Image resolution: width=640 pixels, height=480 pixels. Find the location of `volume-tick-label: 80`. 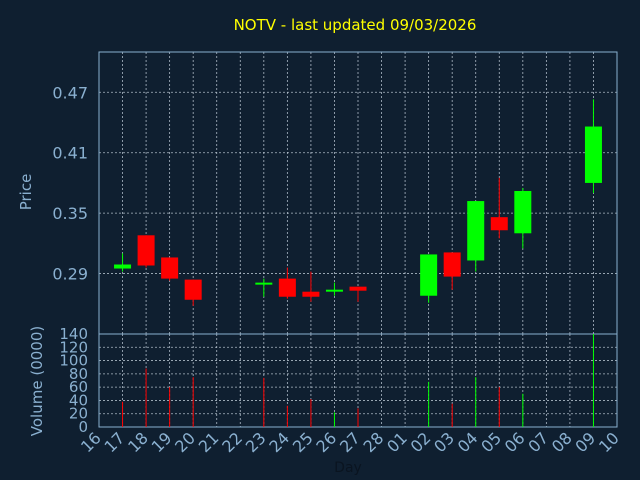

volume-tick-label: 80 is located at coordinates (78, 374).